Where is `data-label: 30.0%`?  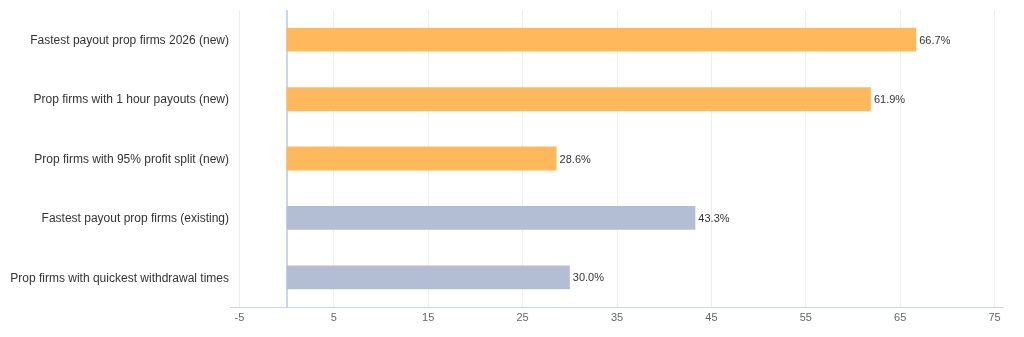
data-label: 30.0% is located at coordinates (588, 277).